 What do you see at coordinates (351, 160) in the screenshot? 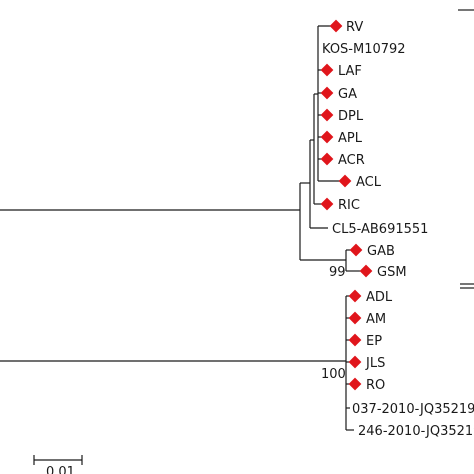
I see `taxon-label: ACR` at bounding box center [351, 160].